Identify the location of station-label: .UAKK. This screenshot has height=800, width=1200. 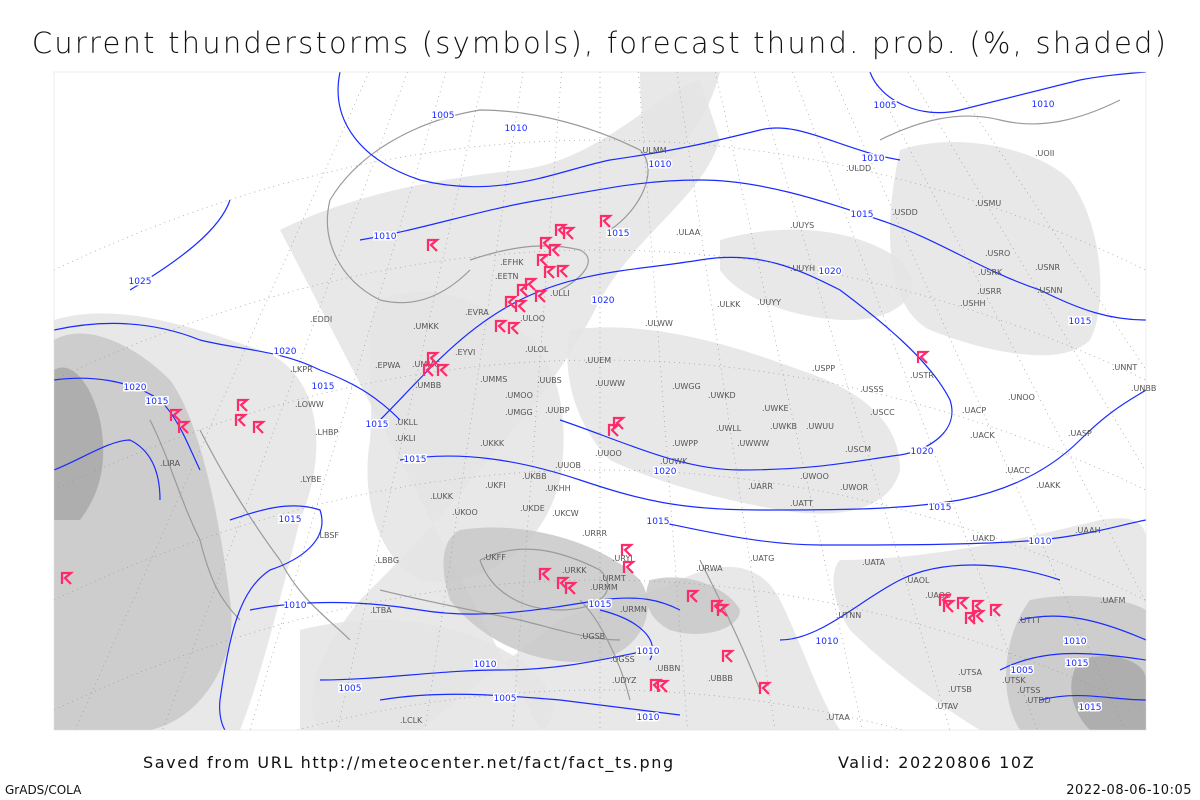
(1048, 485).